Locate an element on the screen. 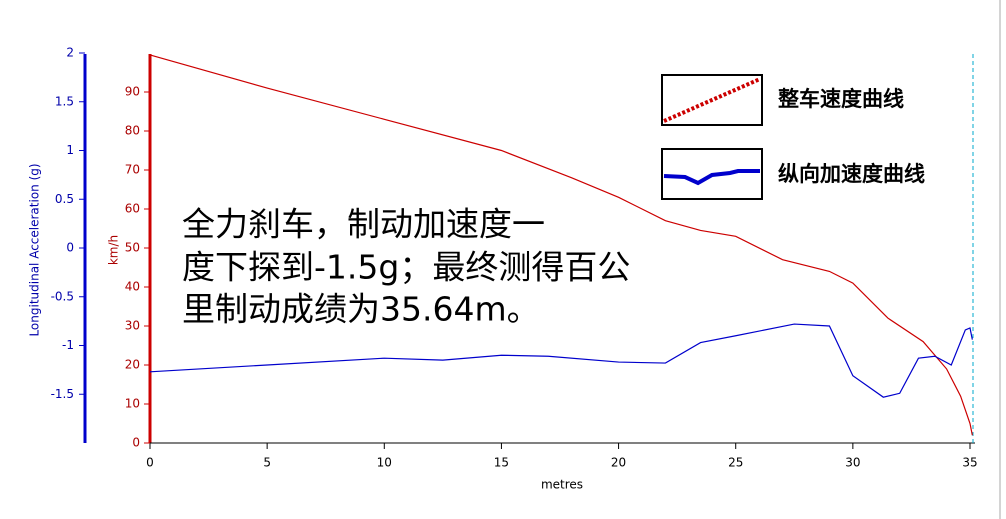  y2-tick-label: 40 is located at coordinates (132, 287).